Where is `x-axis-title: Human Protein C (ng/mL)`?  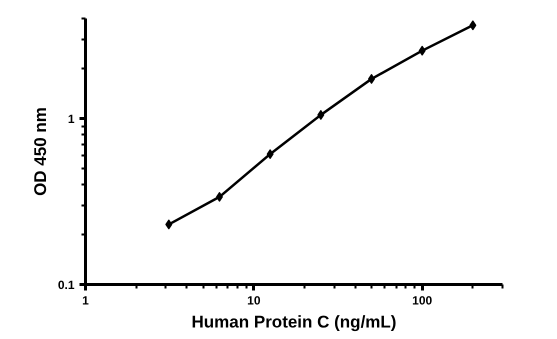 x-axis-title: Human Protein C (ng/mL) is located at coordinates (294, 322).